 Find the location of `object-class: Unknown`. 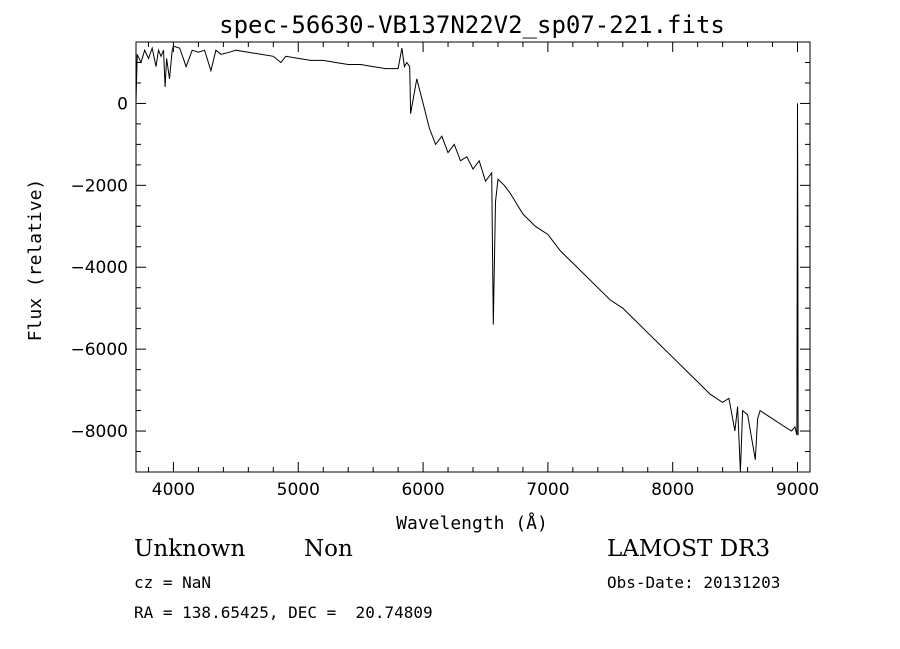

object-class: Unknown is located at coordinates (190, 549).